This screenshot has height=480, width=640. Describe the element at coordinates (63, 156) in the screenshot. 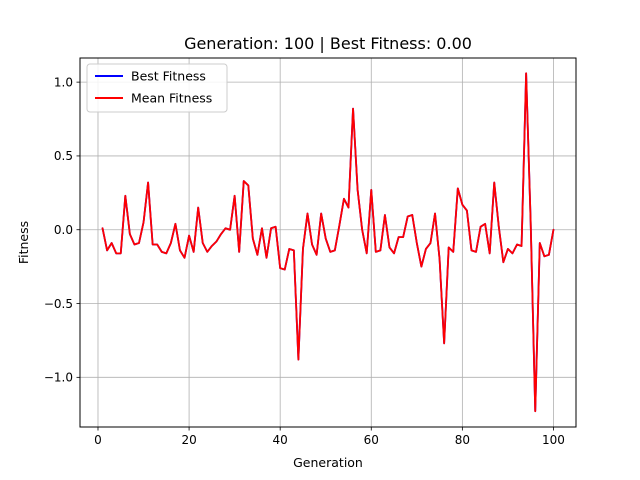

I see `y-tick-label: 0.5` at that location.